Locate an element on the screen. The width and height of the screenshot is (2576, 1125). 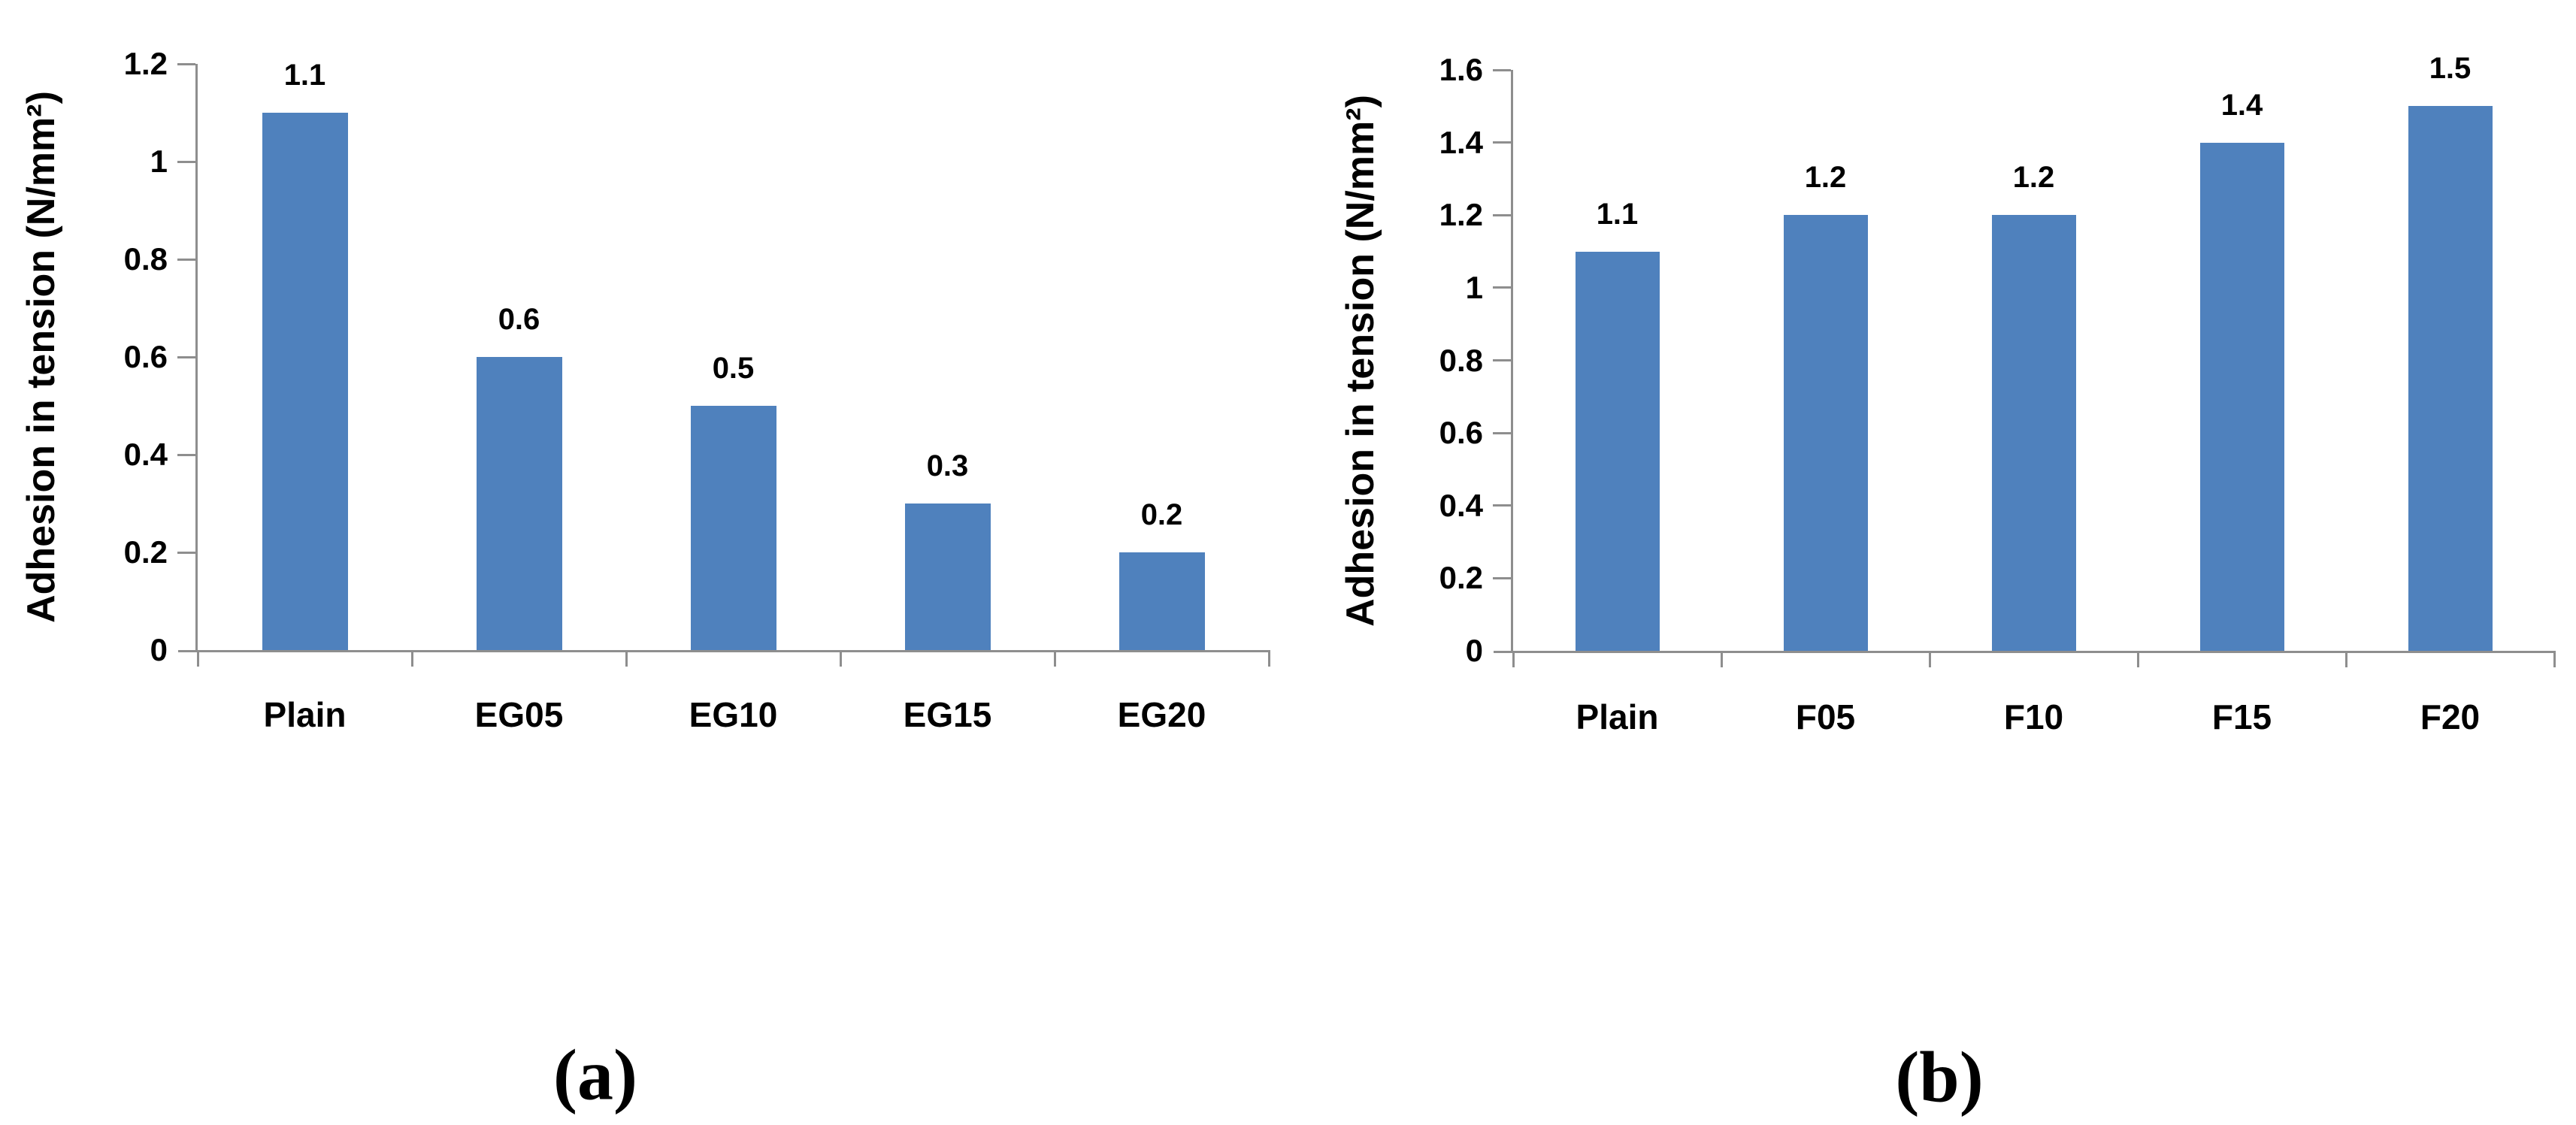
chart-b-y-tick-label: 1.4 is located at coordinates (1461, 142).